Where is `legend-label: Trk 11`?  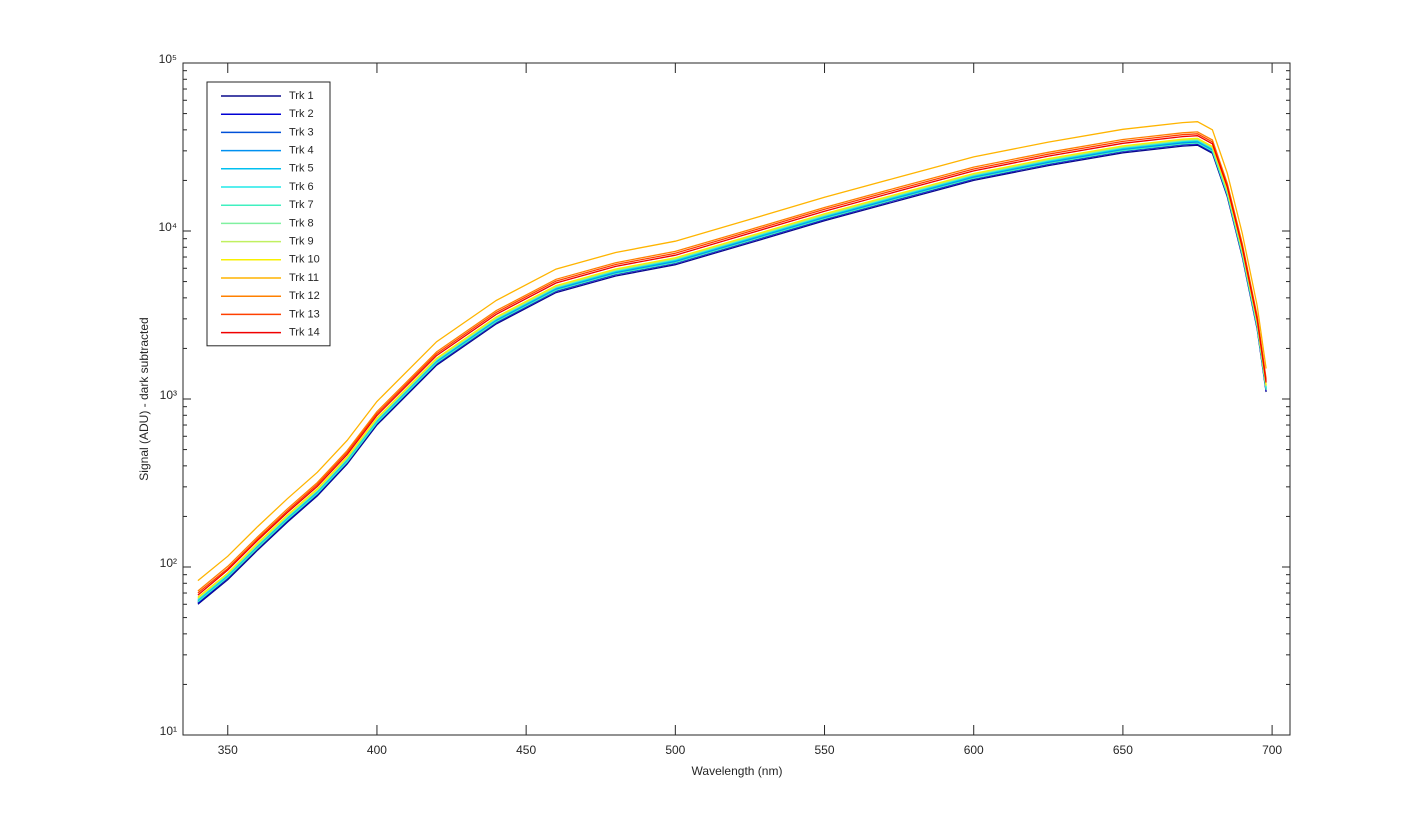 legend-label: Trk 11 is located at coordinates (304, 278).